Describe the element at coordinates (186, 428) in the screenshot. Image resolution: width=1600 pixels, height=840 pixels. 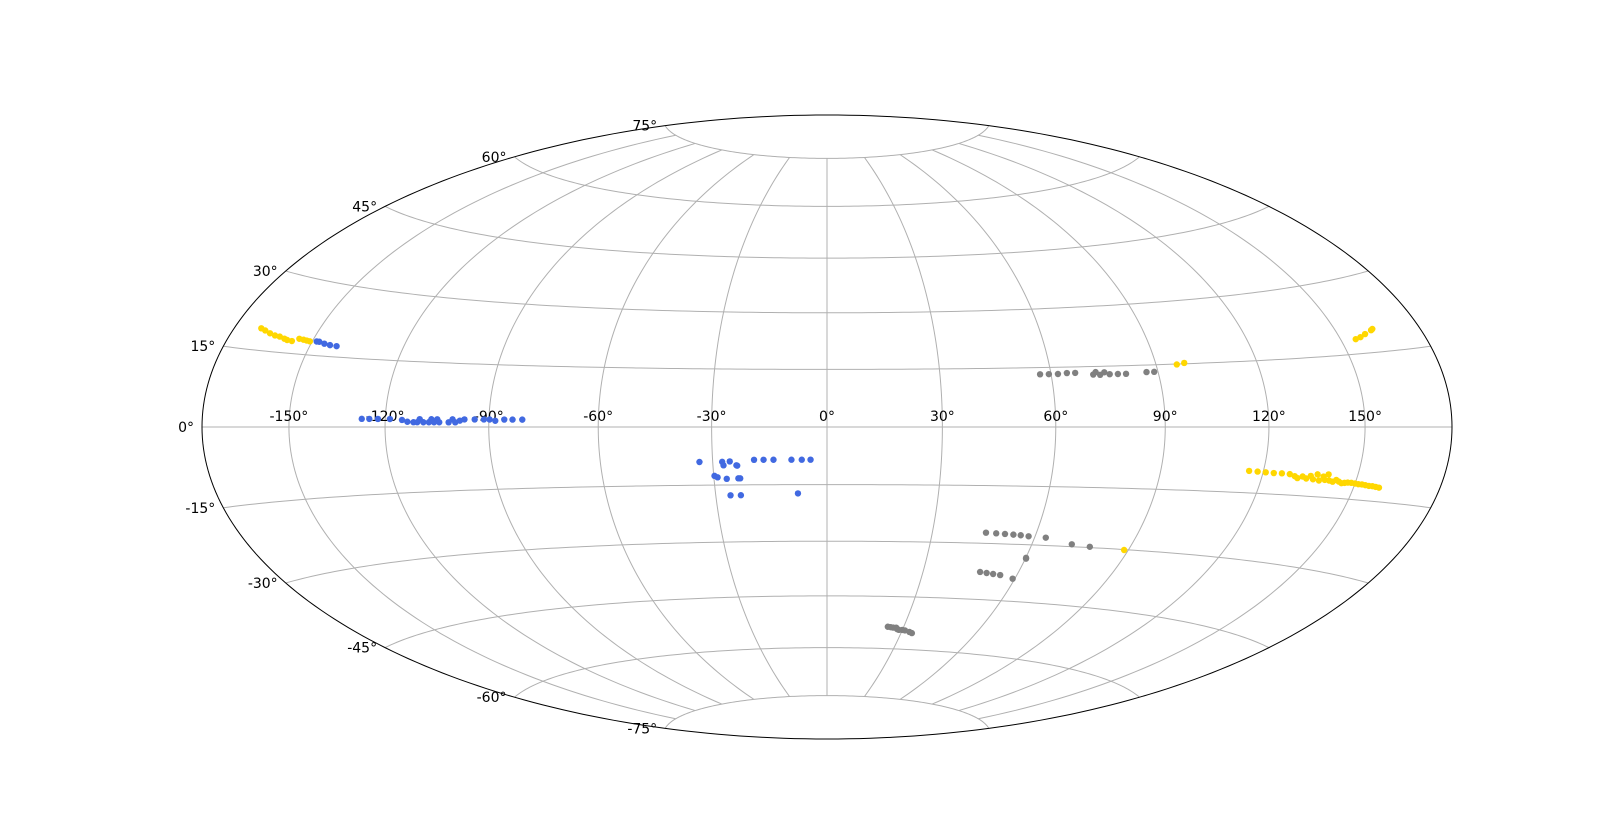
I see `latitude-tick-label: 0°` at that location.